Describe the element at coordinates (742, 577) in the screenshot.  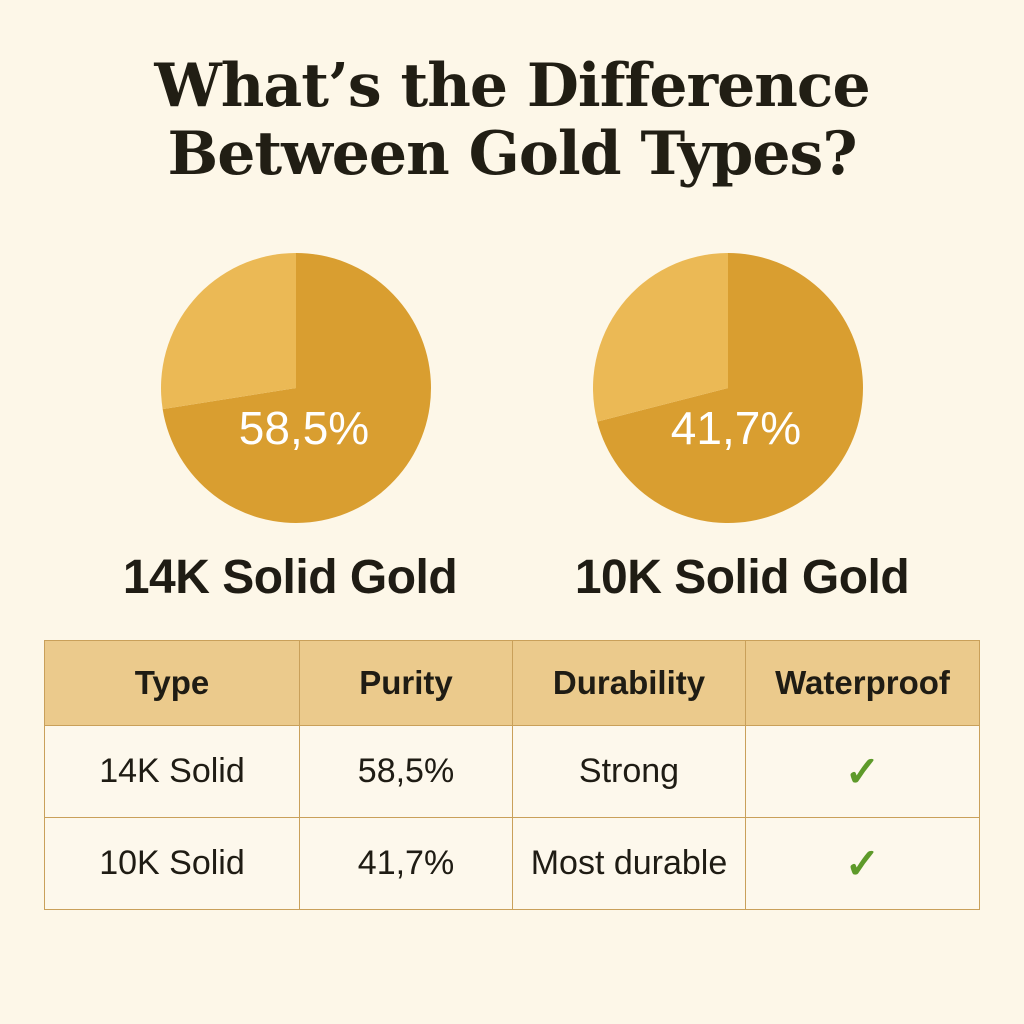
I see `caption-10k: 10K Solid Gold` at that location.